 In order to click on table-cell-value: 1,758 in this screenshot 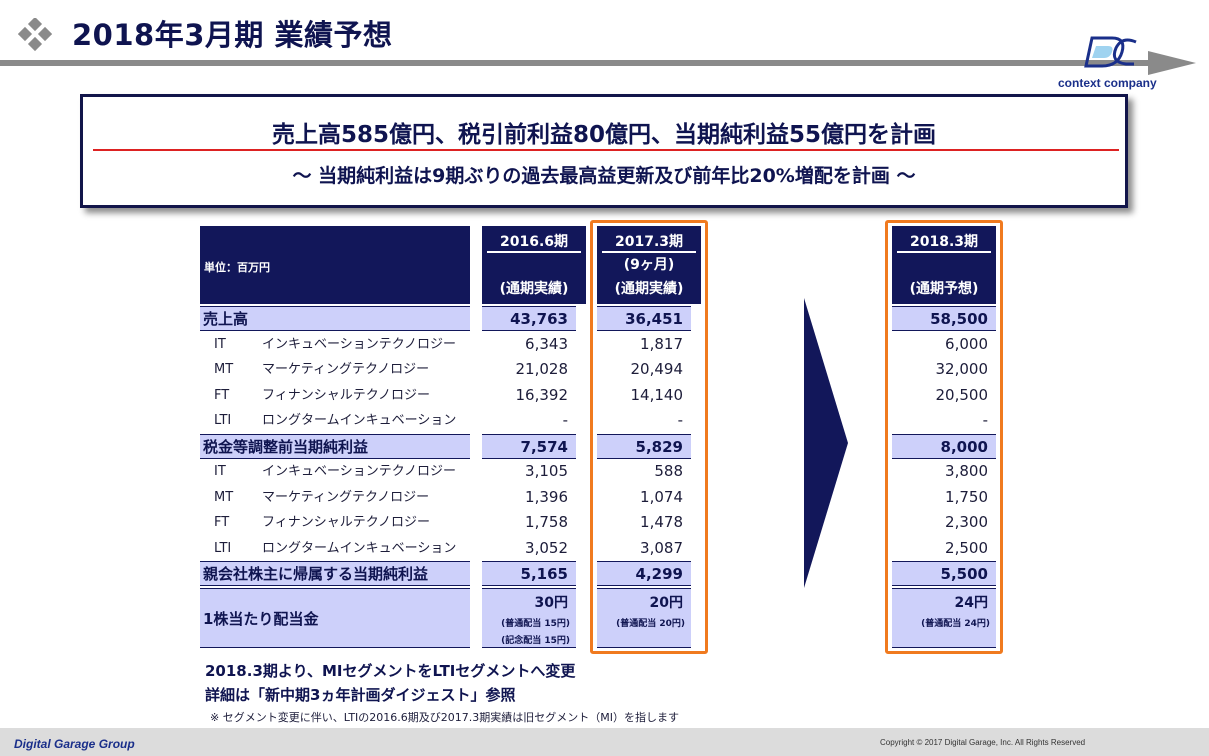, I will do `click(546, 522)`.